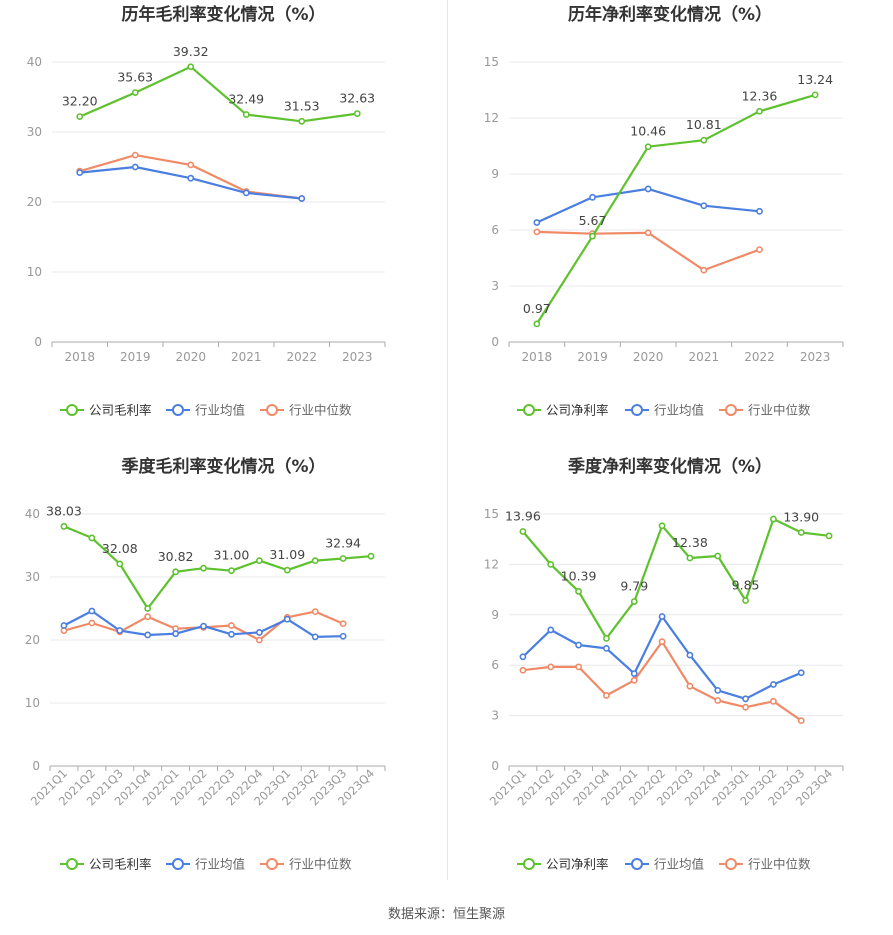  What do you see at coordinates (801, 516) in the screenshot?
I see `data-label: 13.90` at bounding box center [801, 516].